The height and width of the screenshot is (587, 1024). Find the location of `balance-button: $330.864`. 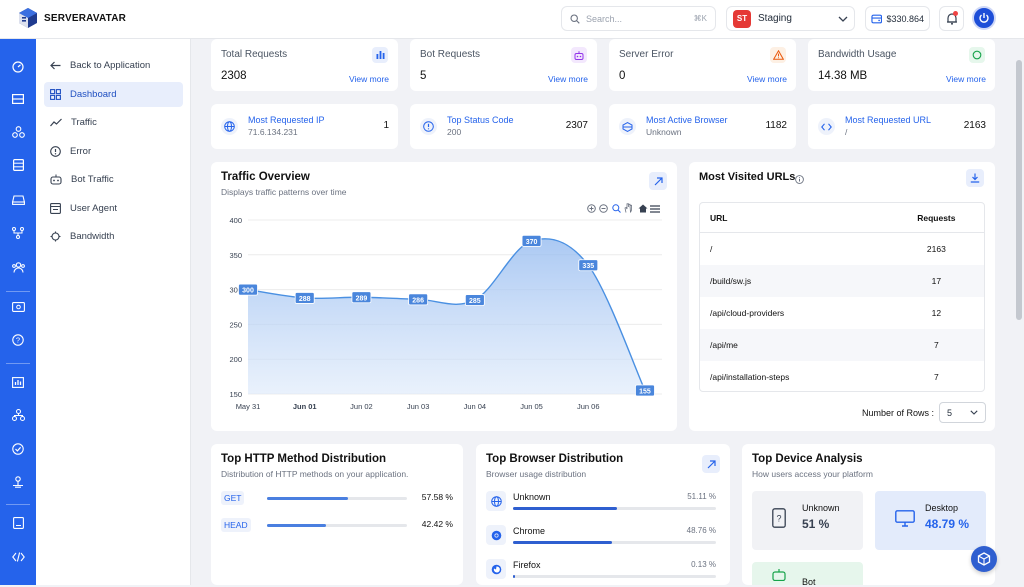

balance-button: $330.864 is located at coordinates (897, 18).